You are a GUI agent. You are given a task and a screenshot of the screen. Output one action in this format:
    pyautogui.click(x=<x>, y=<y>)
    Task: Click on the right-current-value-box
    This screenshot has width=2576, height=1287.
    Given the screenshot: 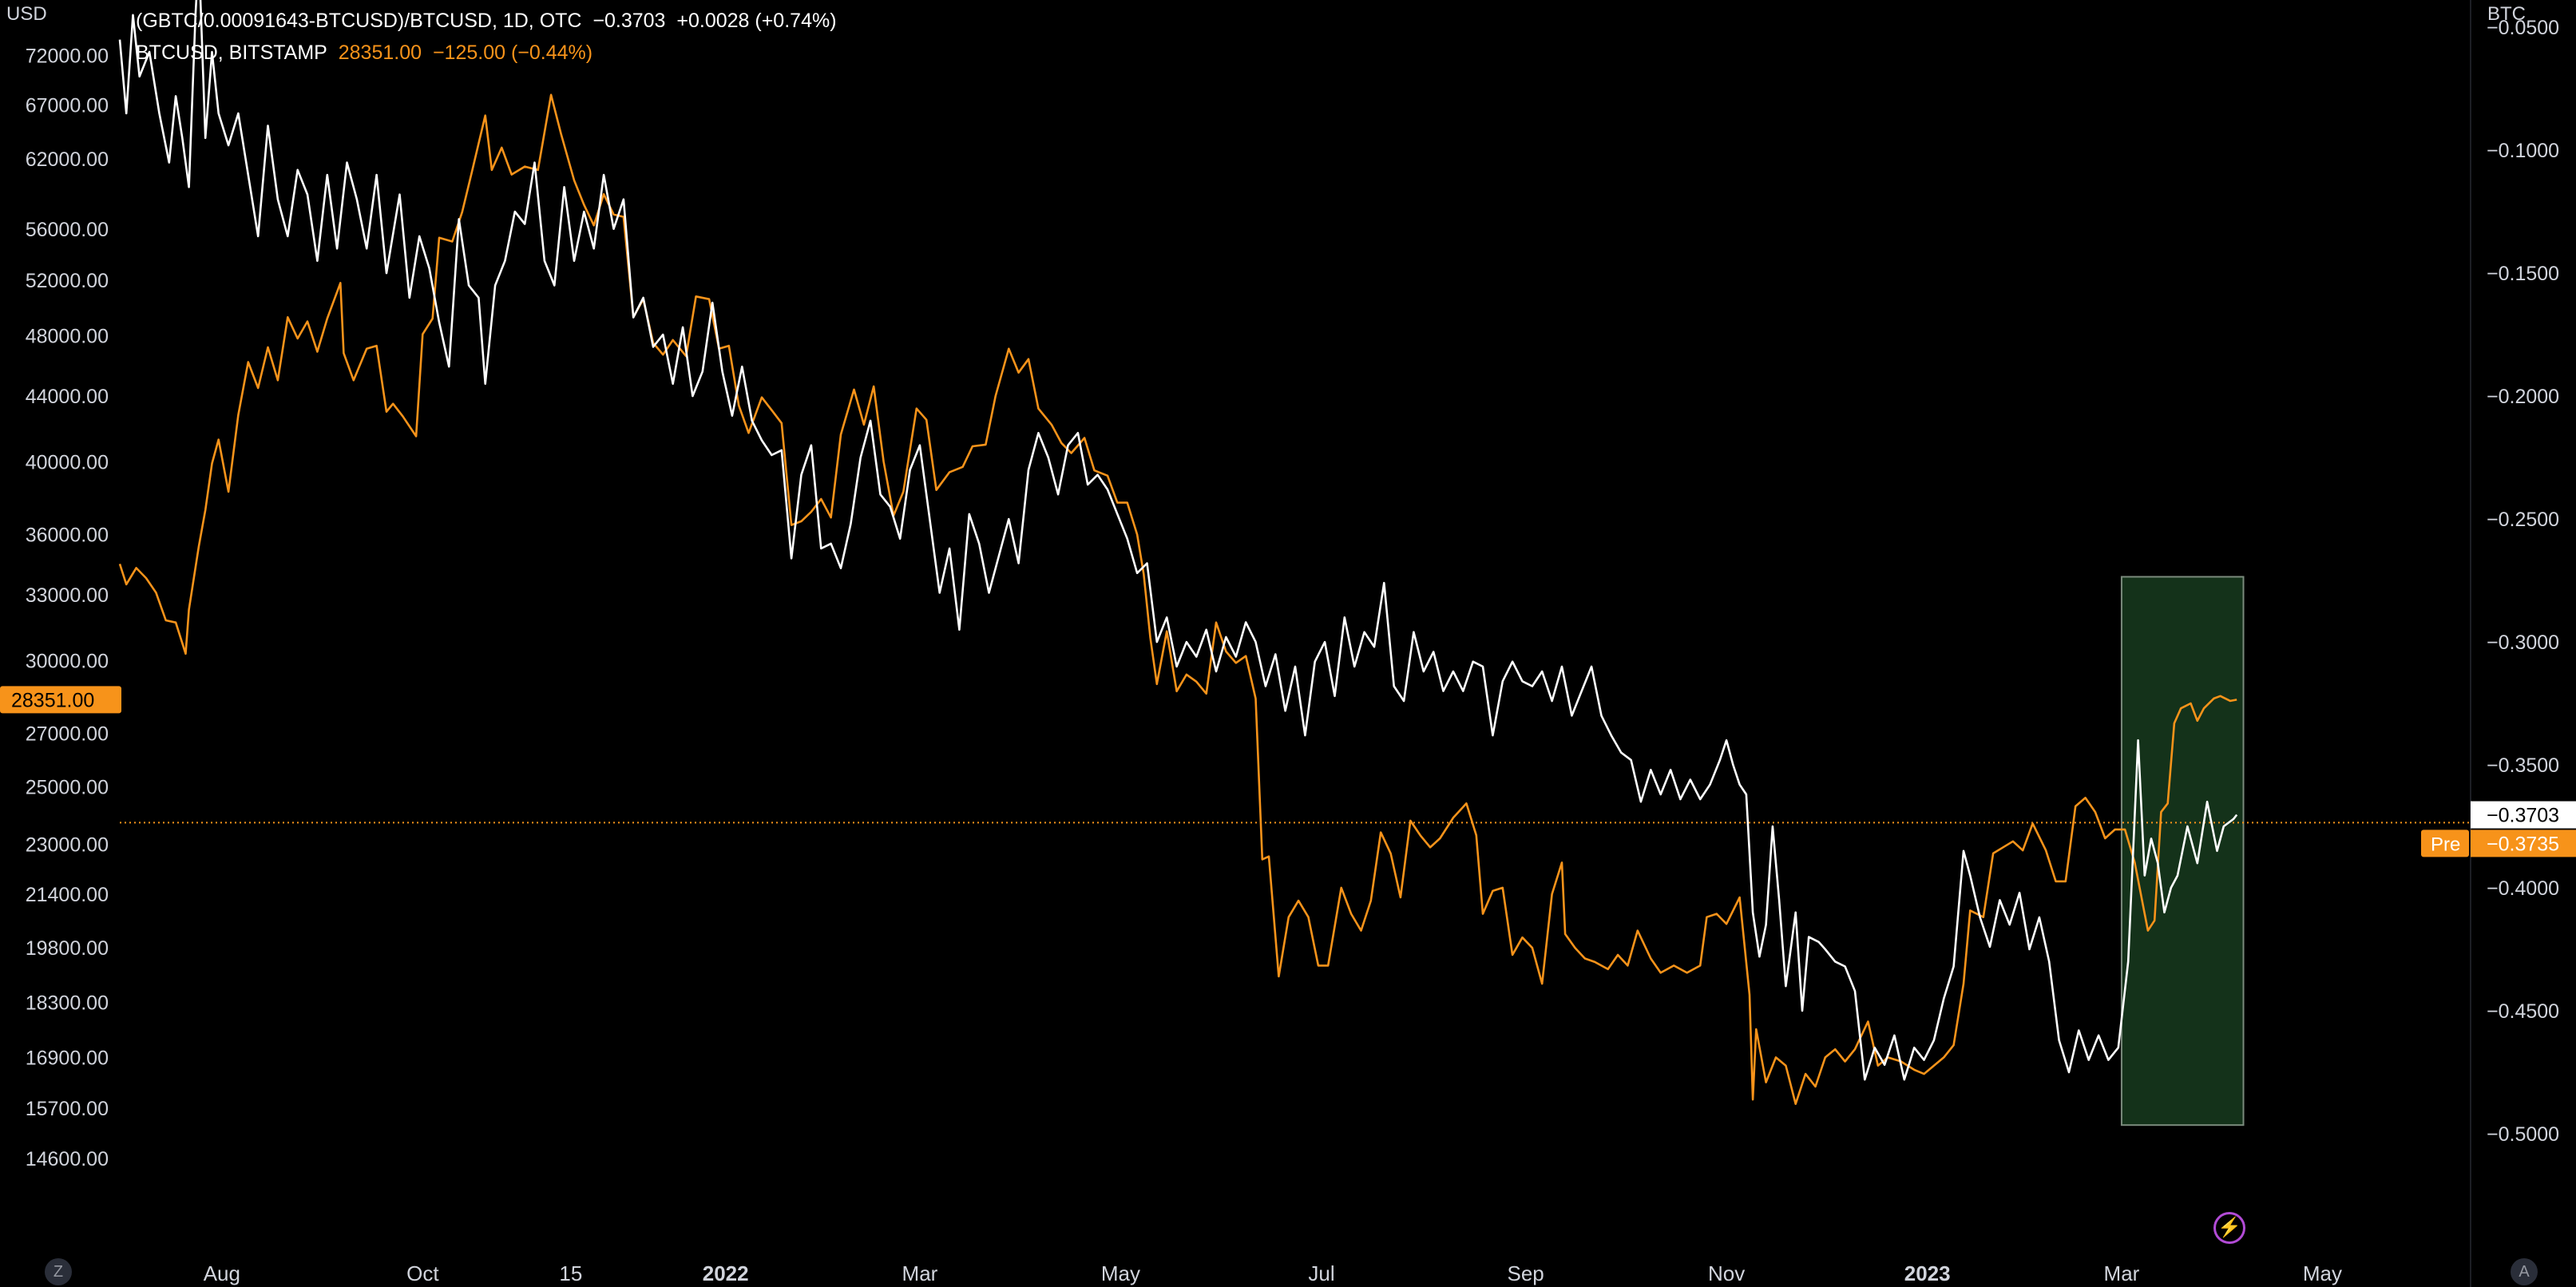 What is the action you would take?
    pyautogui.click(x=2523, y=815)
    